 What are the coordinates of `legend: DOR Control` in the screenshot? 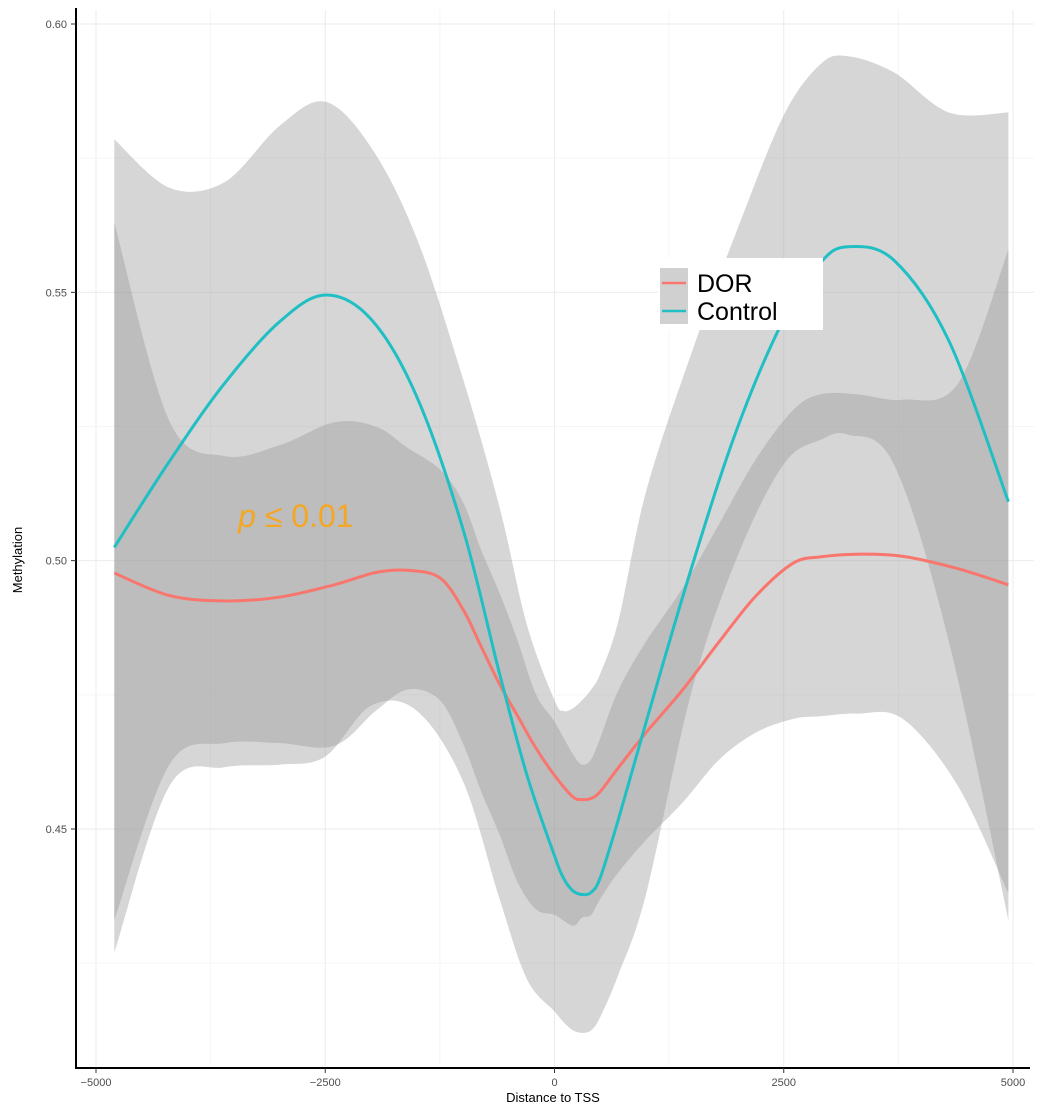 It's located at (740, 294).